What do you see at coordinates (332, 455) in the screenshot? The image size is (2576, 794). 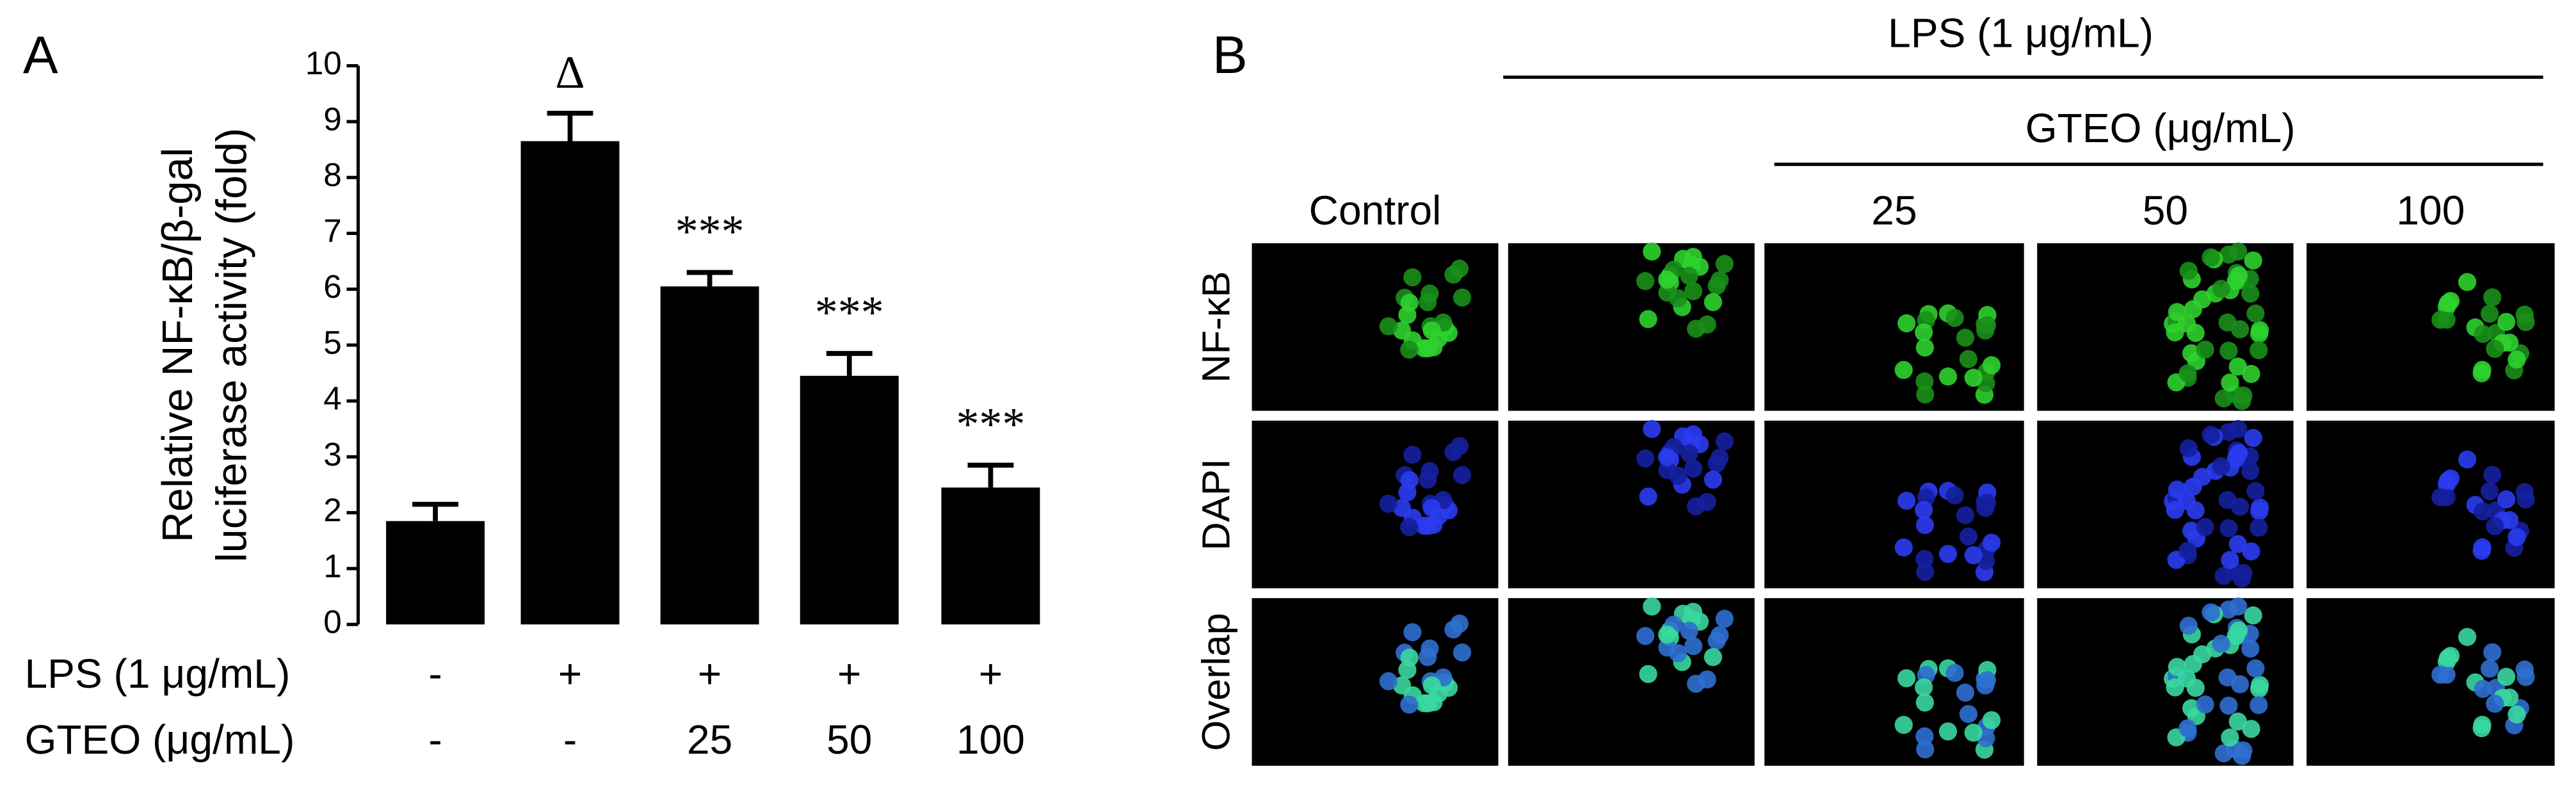 I see `y-tick-label: 3` at bounding box center [332, 455].